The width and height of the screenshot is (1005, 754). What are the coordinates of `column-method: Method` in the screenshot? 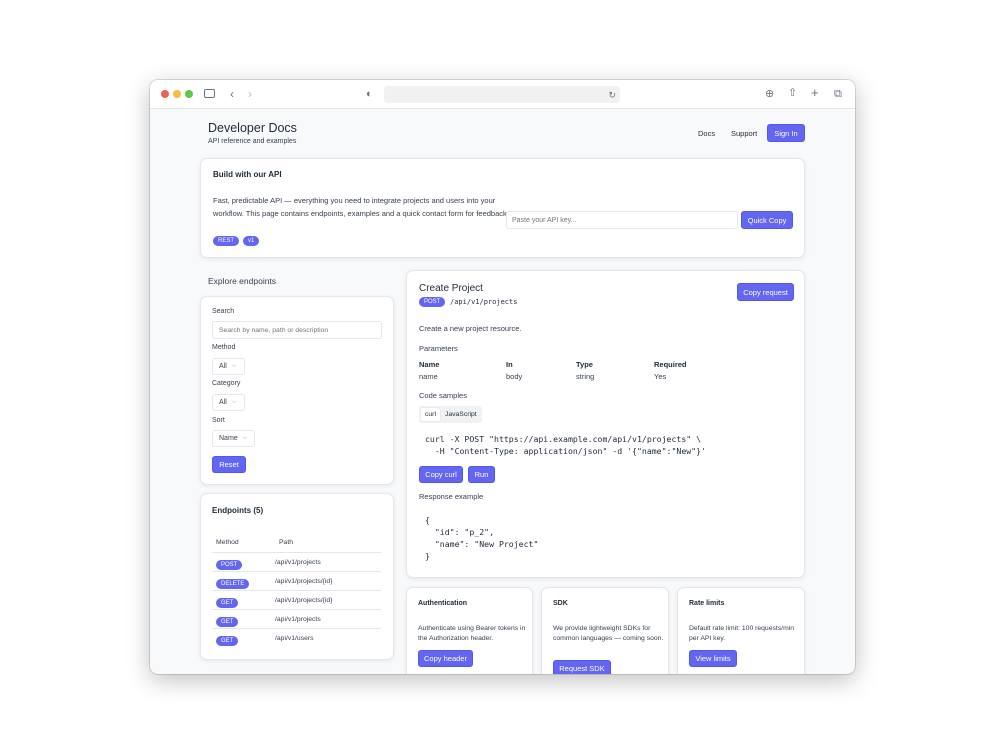 It's located at (227, 542).